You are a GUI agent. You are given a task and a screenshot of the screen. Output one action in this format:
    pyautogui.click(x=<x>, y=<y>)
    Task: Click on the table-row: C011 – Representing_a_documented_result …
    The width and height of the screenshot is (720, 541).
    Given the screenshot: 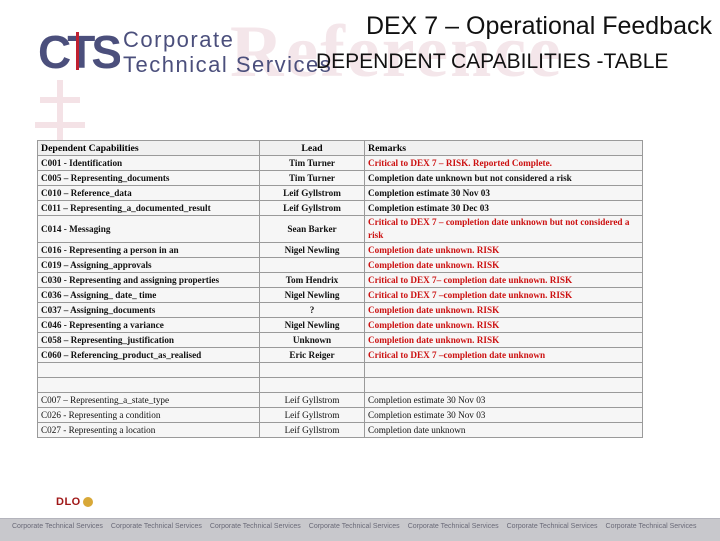 What is the action you would take?
    pyautogui.click(x=340, y=208)
    